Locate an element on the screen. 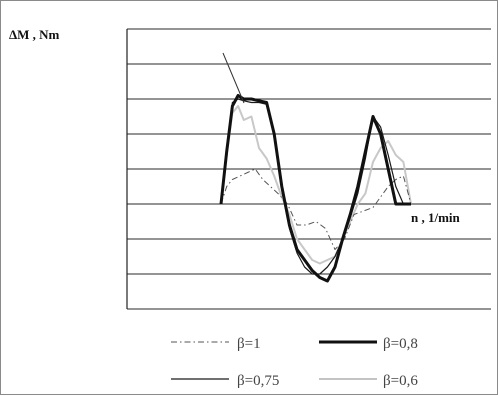 Image resolution: width=498 pixels, height=396 pixels. tangent-annotation-line is located at coordinates (233, 78).